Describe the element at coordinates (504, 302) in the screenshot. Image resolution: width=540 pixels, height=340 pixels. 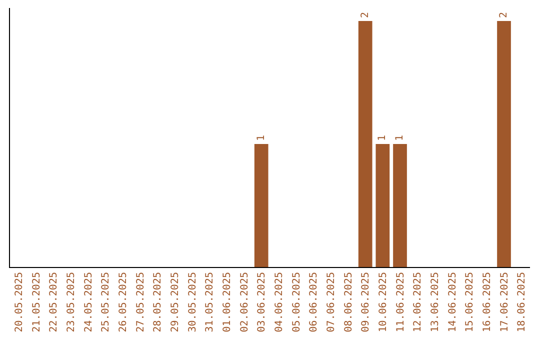
I see `x-tick-label: 17.06.2025` at that location.